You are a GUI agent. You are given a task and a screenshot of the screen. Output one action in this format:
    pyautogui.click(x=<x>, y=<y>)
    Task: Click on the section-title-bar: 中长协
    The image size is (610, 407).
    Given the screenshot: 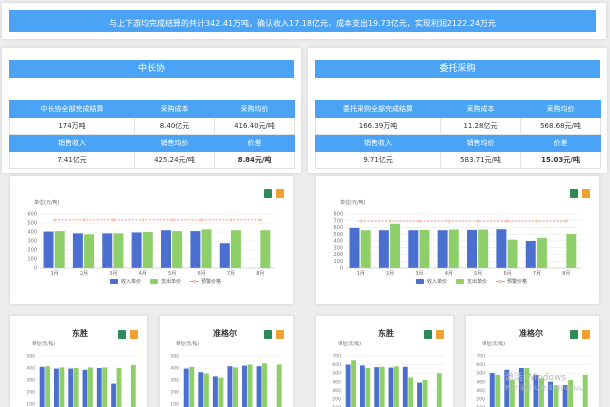 What is the action you would take?
    pyautogui.click(x=151, y=69)
    